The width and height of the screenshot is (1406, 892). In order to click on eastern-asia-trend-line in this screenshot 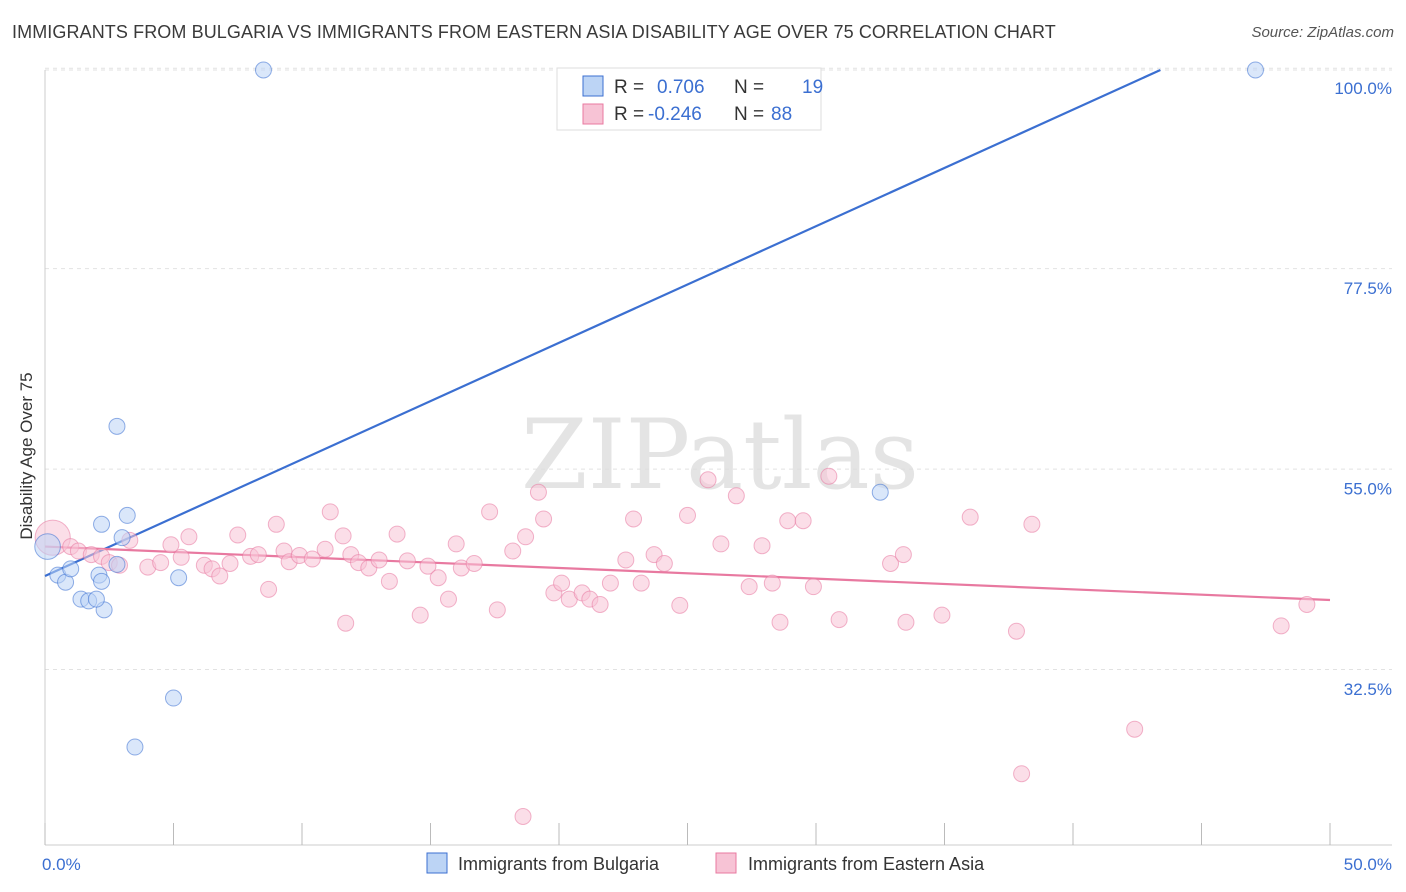, I will do `click(687, 573)`.